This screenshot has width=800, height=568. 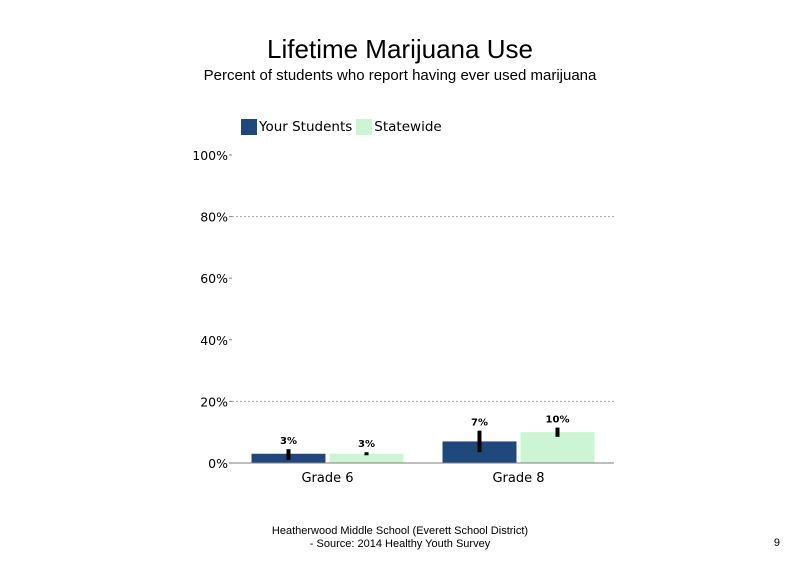 I want to click on legend-label-your-students: Your Students, so click(x=306, y=127).